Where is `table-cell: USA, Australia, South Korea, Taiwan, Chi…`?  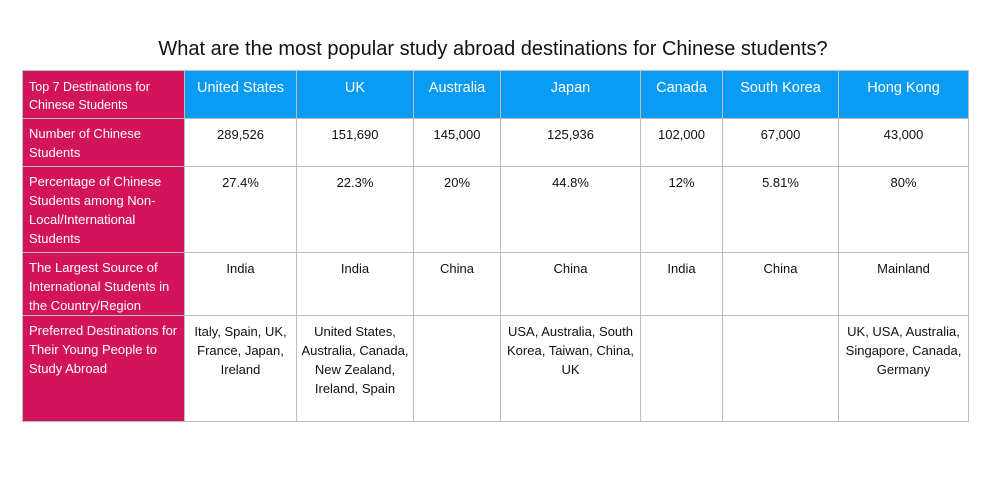 table-cell: USA, Australia, South Korea, Taiwan, Chi… is located at coordinates (570, 368).